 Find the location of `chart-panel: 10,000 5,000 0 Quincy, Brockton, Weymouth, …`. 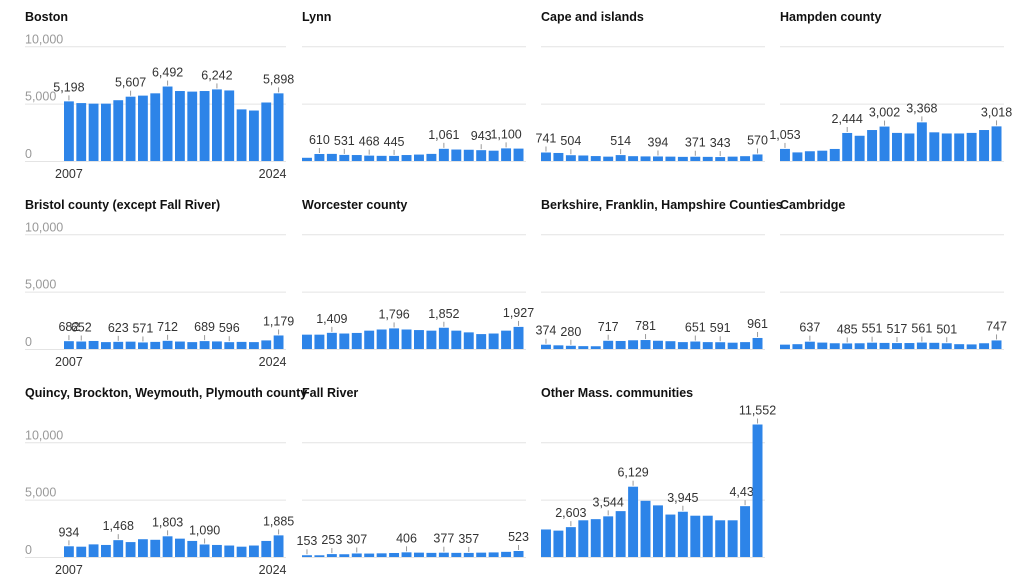

chart-panel: 10,000 5,000 0 Quincy, Brockton, Weymouth, … is located at coordinates (166, 481).